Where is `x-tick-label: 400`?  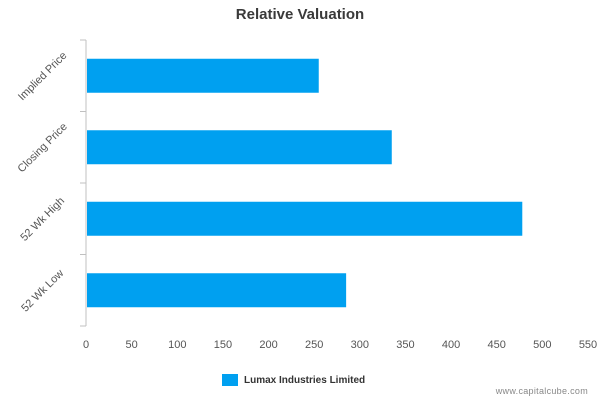
x-tick-label: 400 is located at coordinates (451, 345).